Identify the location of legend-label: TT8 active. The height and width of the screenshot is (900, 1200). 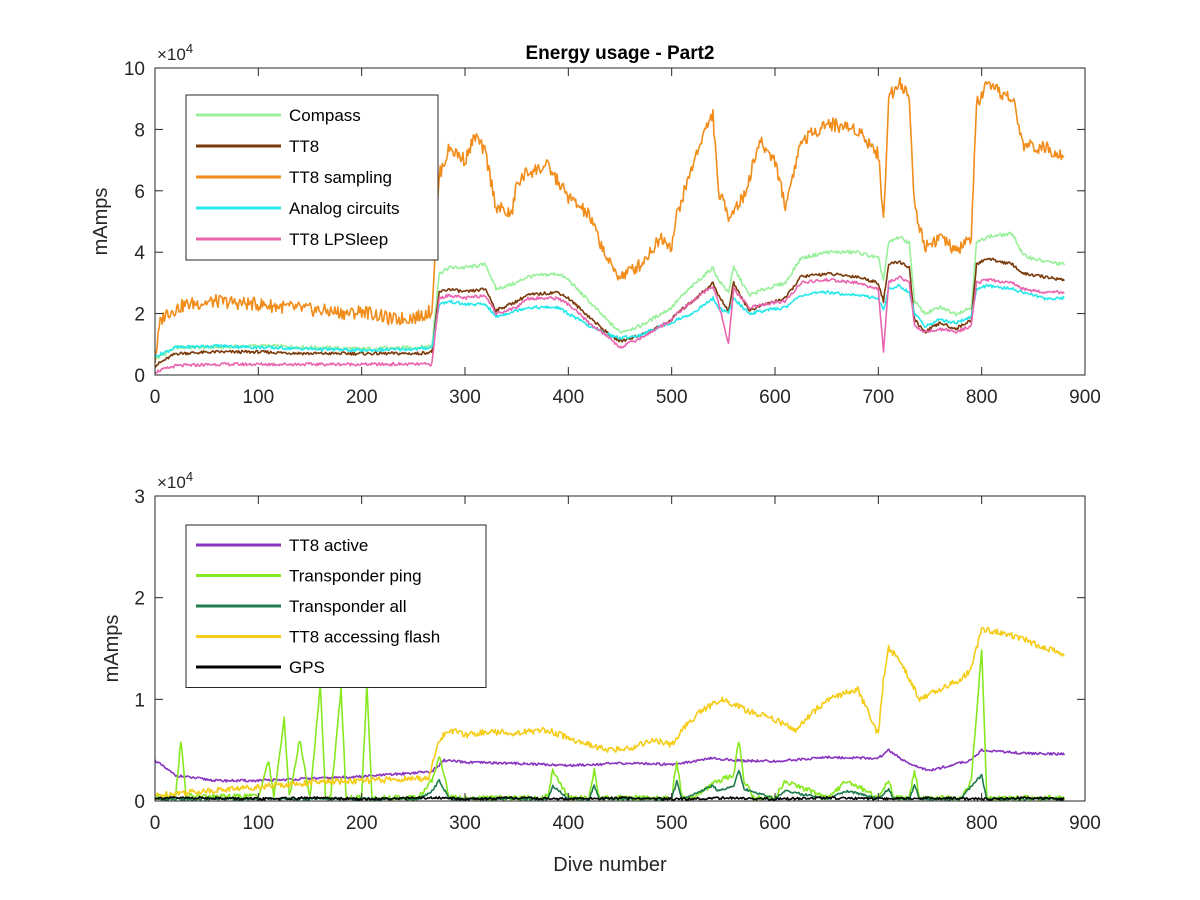
(328, 545).